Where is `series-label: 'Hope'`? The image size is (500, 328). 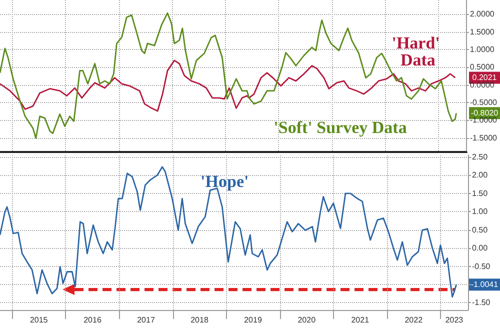 series-label: 'Hope' is located at coordinates (224, 181).